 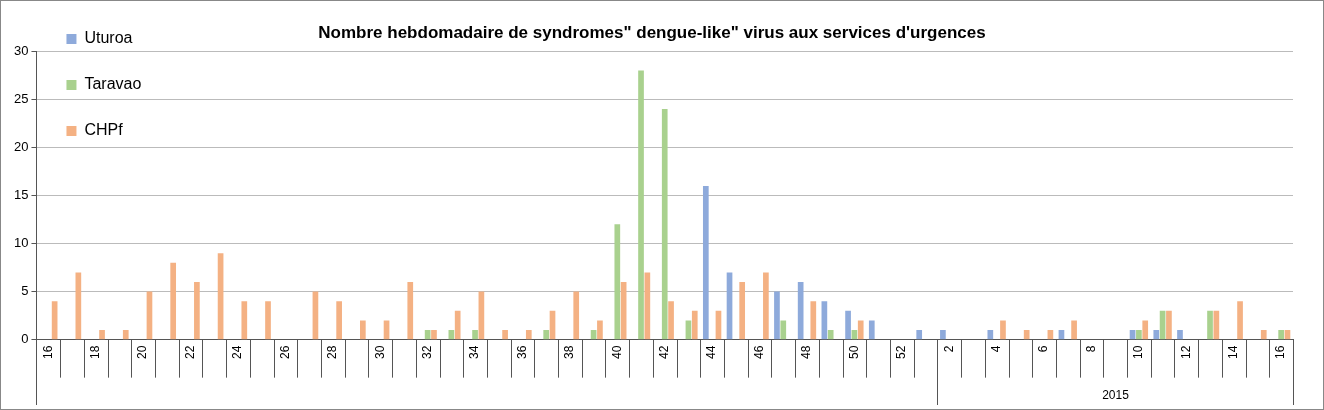 What do you see at coordinates (21, 243) in the screenshot?
I see `y-tick-label: 10` at bounding box center [21, 243].